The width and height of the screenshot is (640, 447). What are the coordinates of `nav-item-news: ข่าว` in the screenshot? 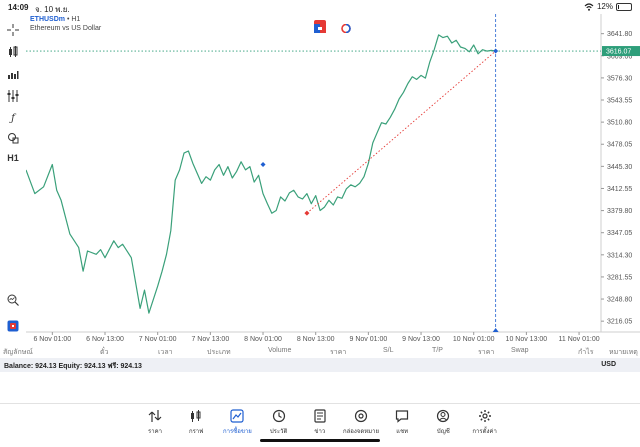 It's located at (320, 422).